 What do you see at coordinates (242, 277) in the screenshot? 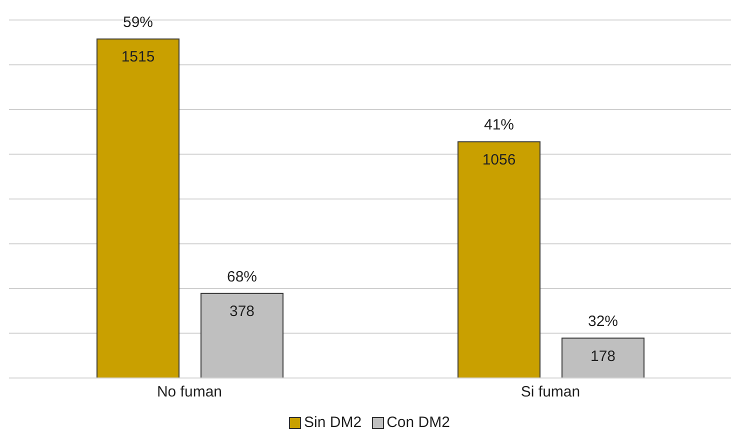
I see `annotation: 68%` at bounding box center [242, 277].